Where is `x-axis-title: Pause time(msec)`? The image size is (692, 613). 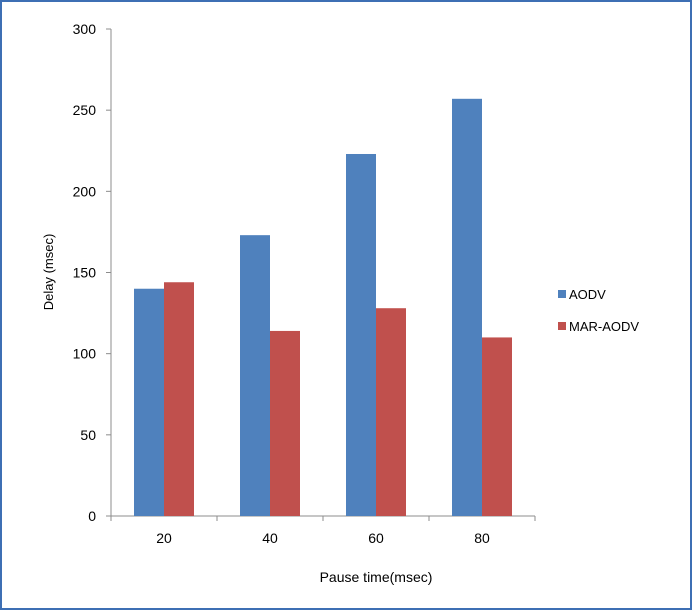
x-axis-title: Pause time(msec) is located at coordinates (376, 577).